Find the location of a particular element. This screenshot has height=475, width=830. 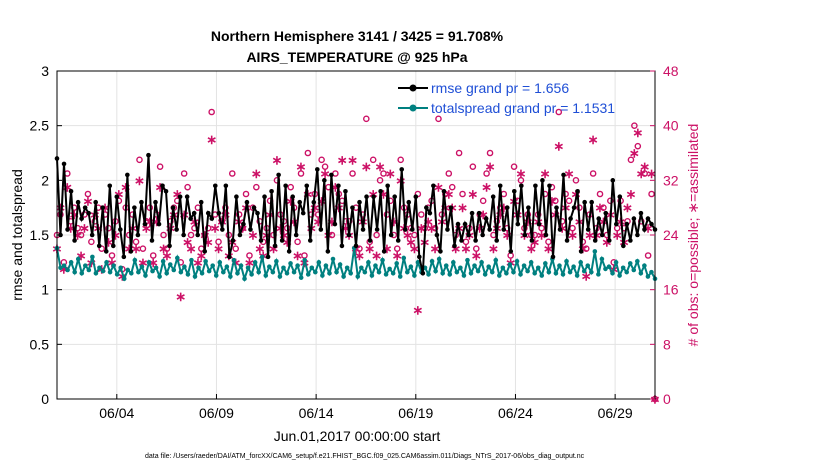

legend-spread-marker is located at coordinates (413, 108).